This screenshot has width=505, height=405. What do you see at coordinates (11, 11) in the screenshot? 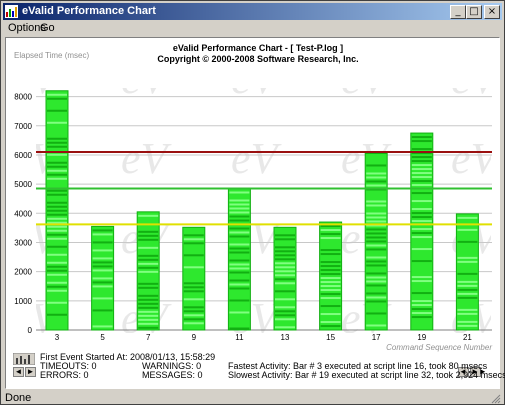
I see `chart-app-icon` at bounding box center [11, 11].